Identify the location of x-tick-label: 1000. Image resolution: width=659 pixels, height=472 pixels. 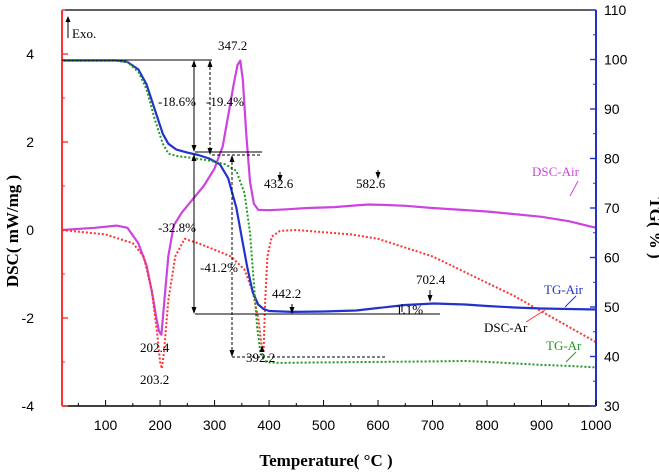
(595, 425).